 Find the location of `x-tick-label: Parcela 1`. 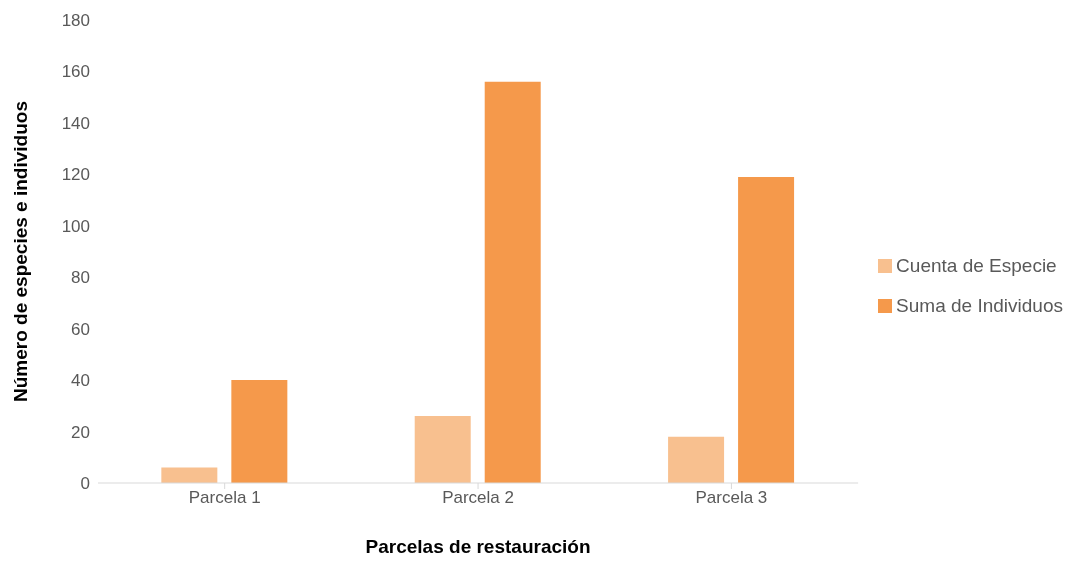

x-tick-label: Parcela 1 is located at coordinates (224, 498).